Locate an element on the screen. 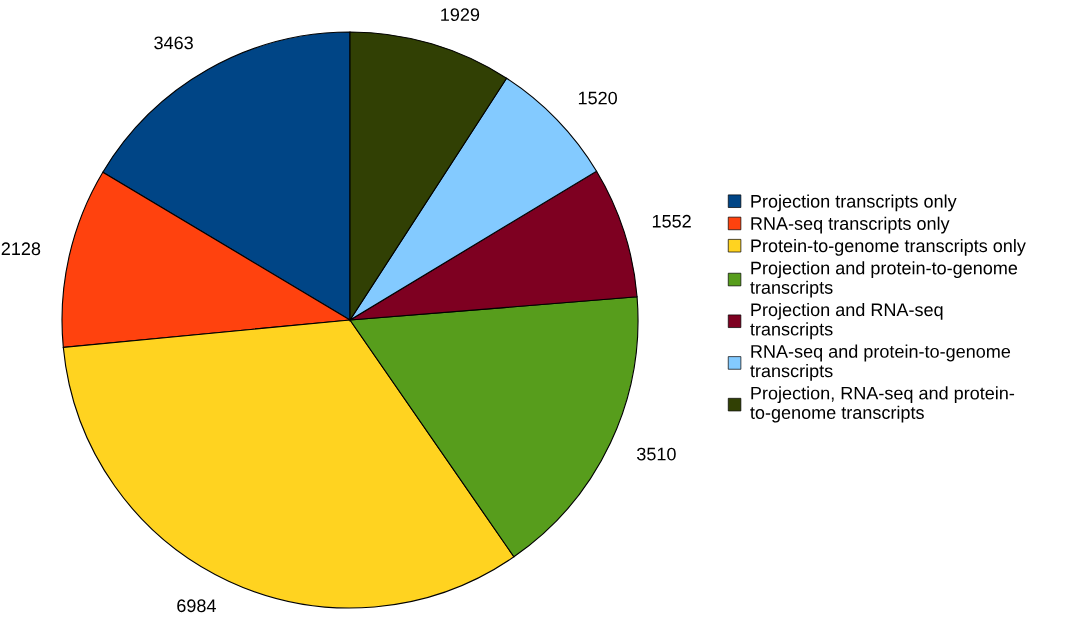  legend-label: Projection and protein-to-genome transcripts is located at coordinates (884, 279).